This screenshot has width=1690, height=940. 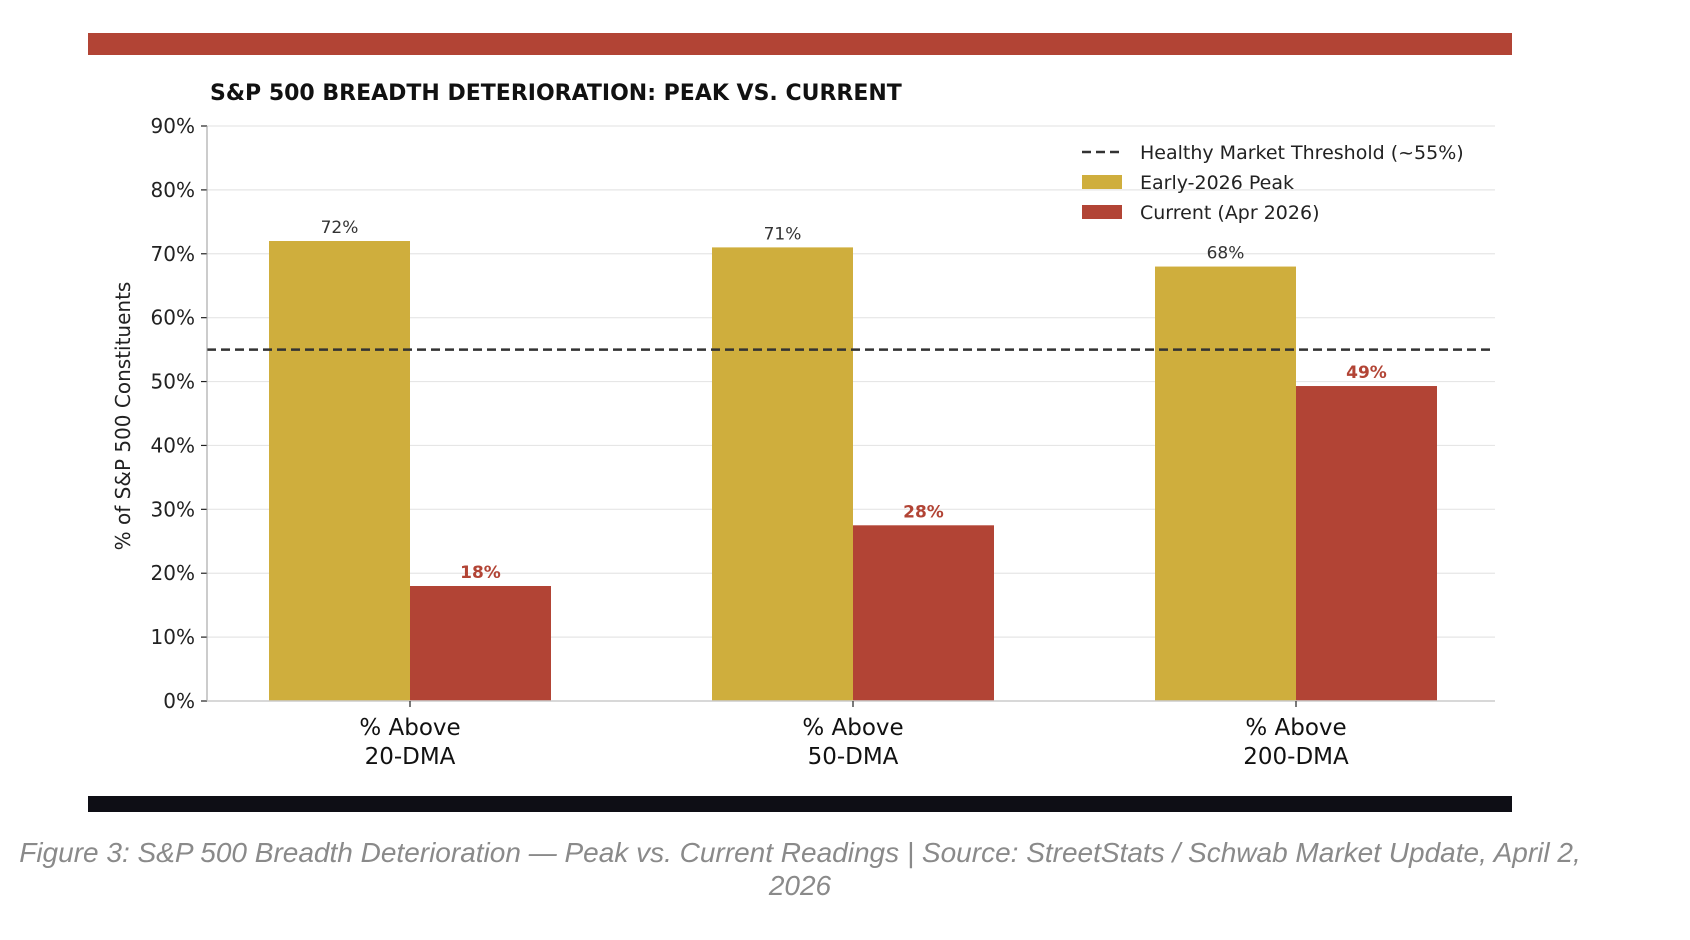 What do you see at coordinates (123, 416) in the screenshot?
I see `y-axis-label: % of S&P 500 Constituents` at bounding box center [123, 416].